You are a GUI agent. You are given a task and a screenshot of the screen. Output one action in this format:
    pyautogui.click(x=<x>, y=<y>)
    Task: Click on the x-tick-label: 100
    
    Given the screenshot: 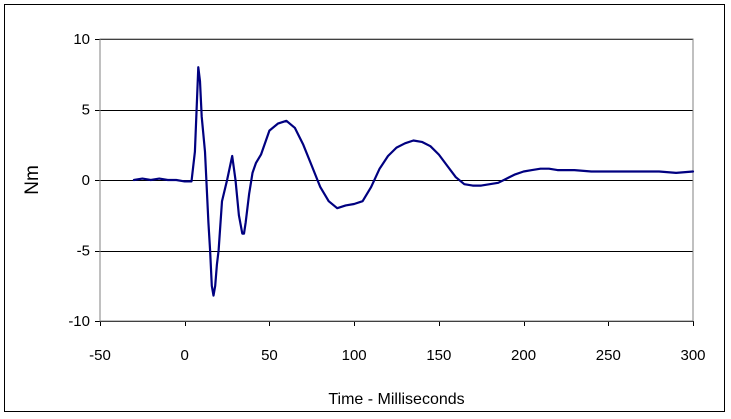 What is the action you would take?
    pyautogui.click(x=354, y=355)
    